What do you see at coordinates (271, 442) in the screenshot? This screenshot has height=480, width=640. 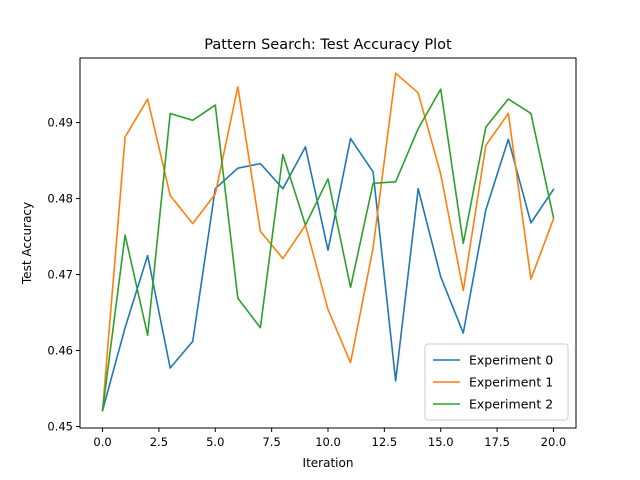 I see `x-tick-label: 7.5` at bounding box center [271, 442].